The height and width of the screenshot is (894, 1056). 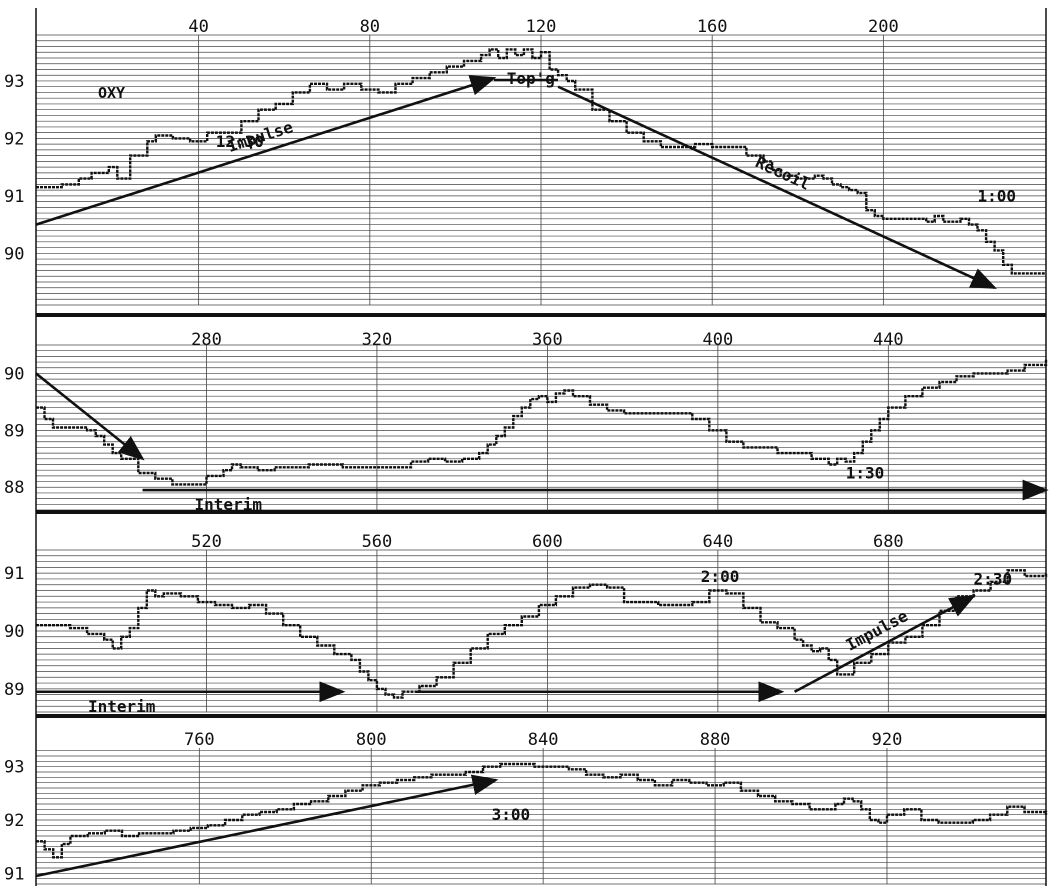 What do you see at coordinates (511, 814) in the screenshot?
I see `time-annotation: 3:00` at bounding box center [511, 814].